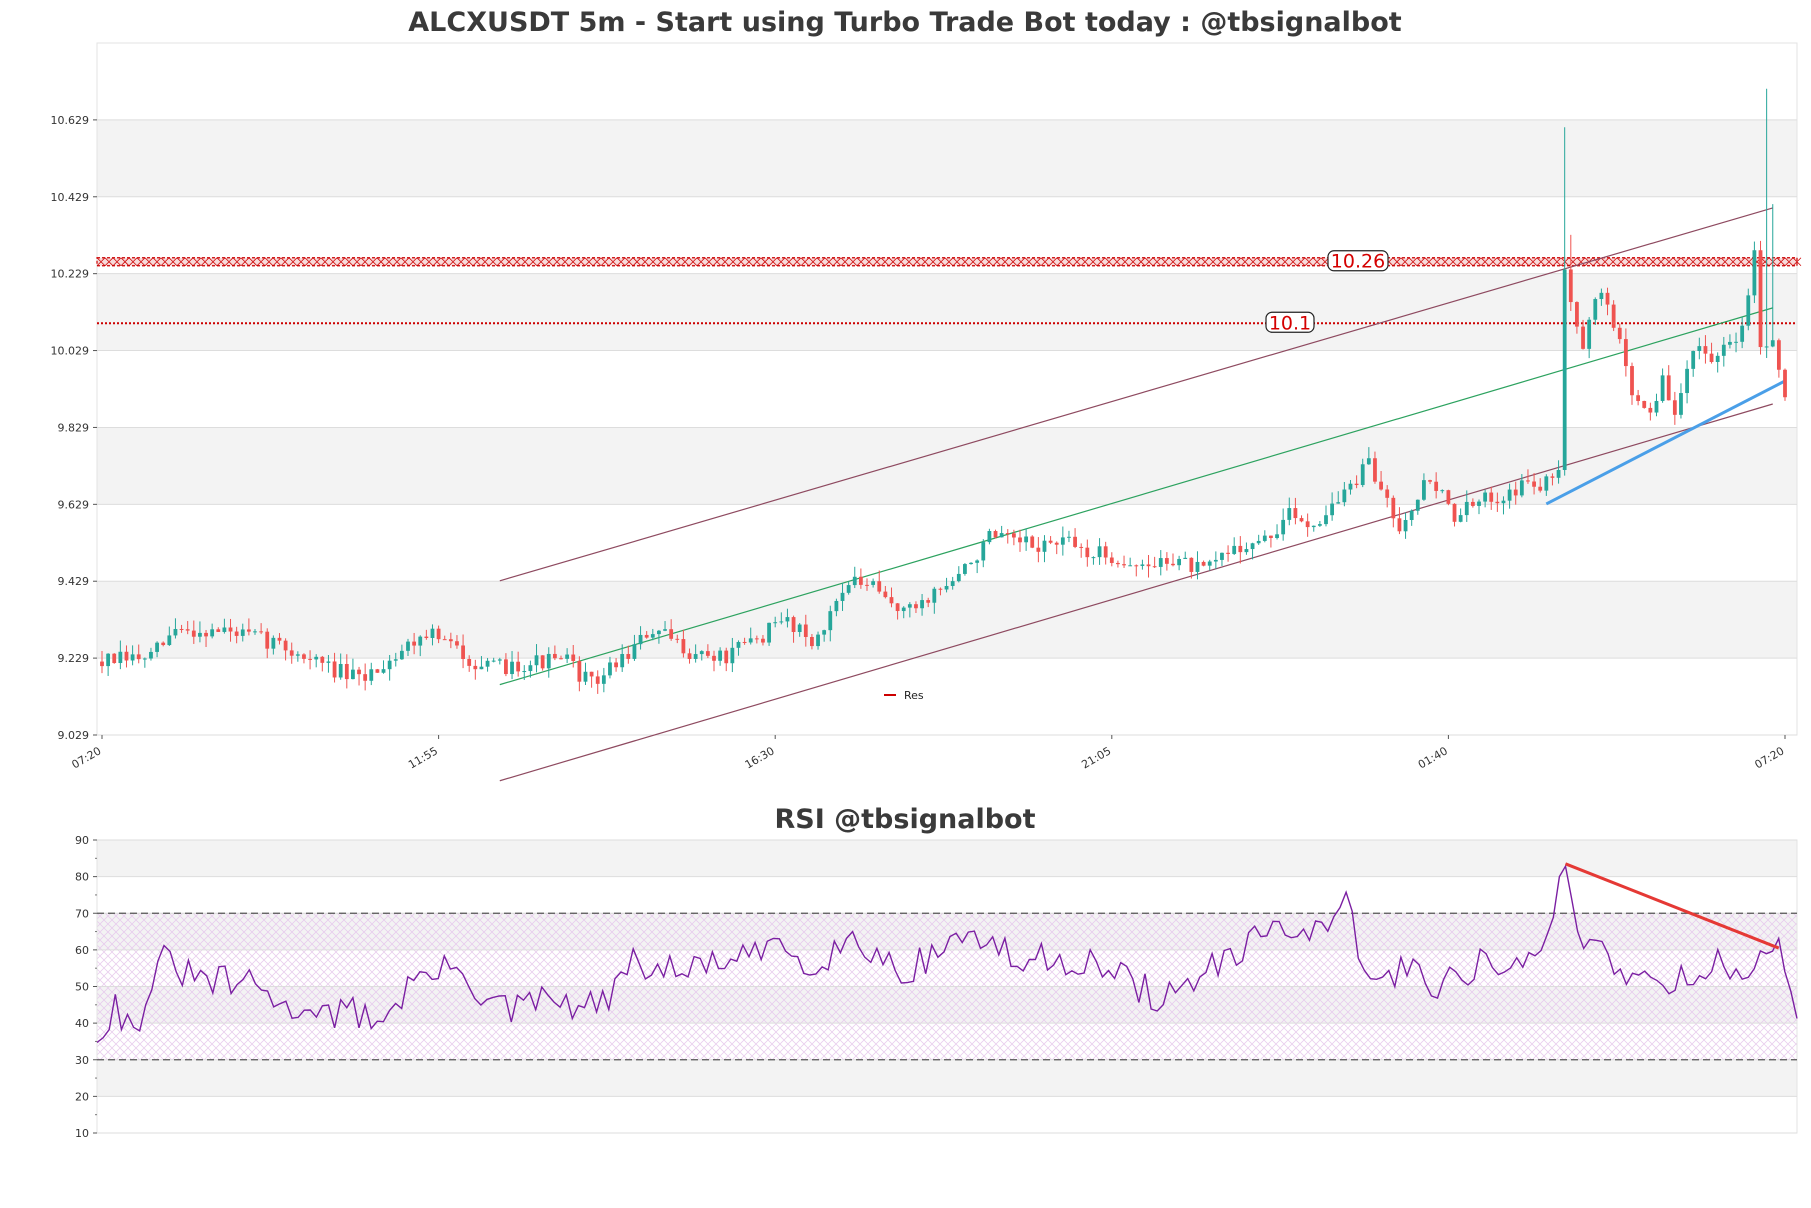 The height and width of the screenshot is (1208, 1811). Describe the element at coordinates (70, 351) in the screenshot. I see `price-y-tick-label: 10.029` at that location.